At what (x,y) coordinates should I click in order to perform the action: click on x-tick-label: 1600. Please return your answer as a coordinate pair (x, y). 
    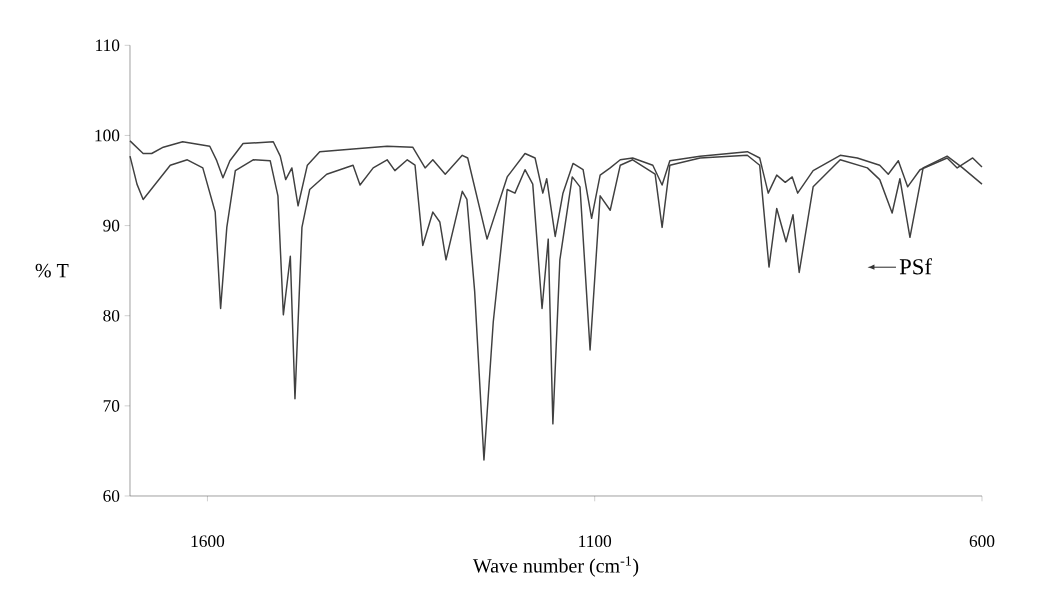
    Looking at the image, I should click on (208, 541).